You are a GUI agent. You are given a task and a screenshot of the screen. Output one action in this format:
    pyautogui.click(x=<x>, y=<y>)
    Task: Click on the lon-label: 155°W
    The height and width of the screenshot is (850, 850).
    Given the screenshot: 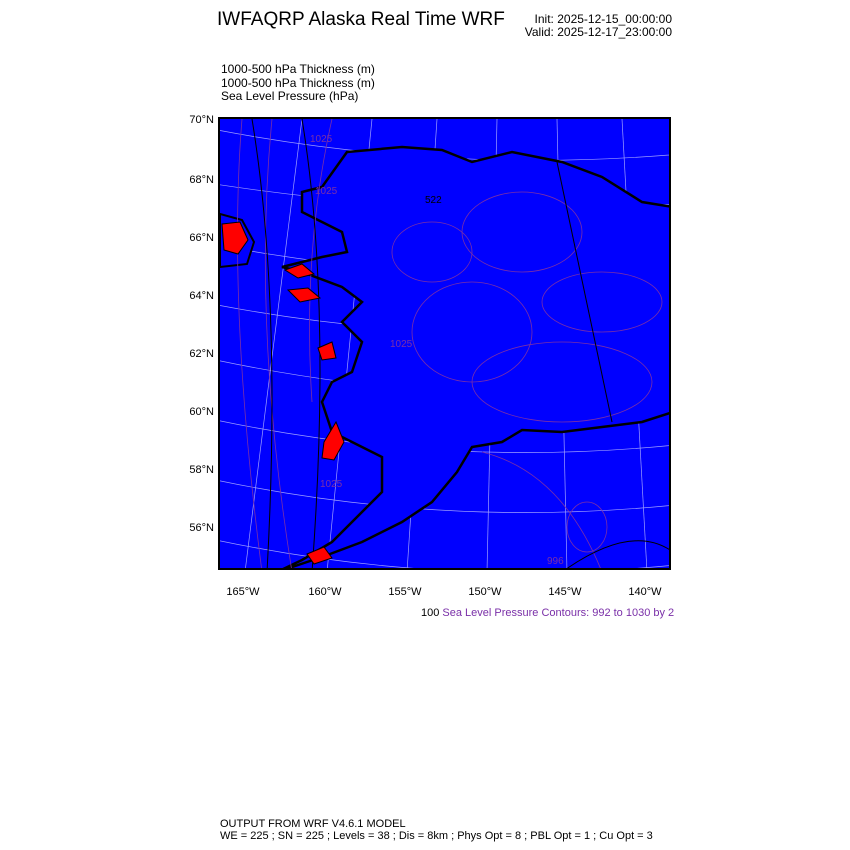 What is the action you would take?
    pyautogui.click(x=405, y=592)
    